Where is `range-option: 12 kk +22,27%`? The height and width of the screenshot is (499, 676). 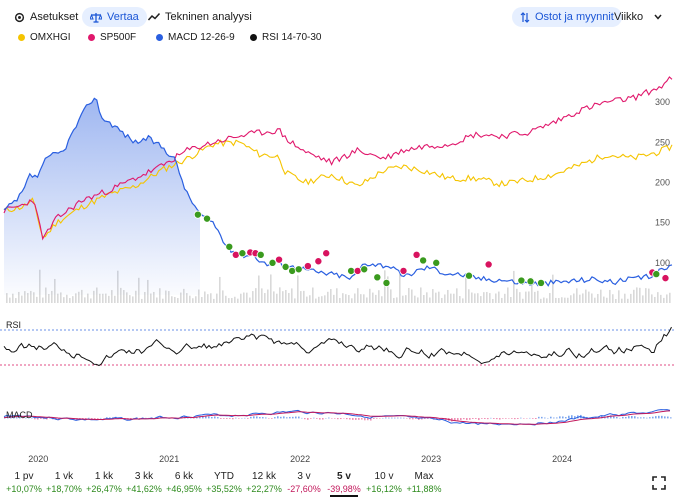
range-option: 12 kk +22,27% is located at coordinates (264, 482).